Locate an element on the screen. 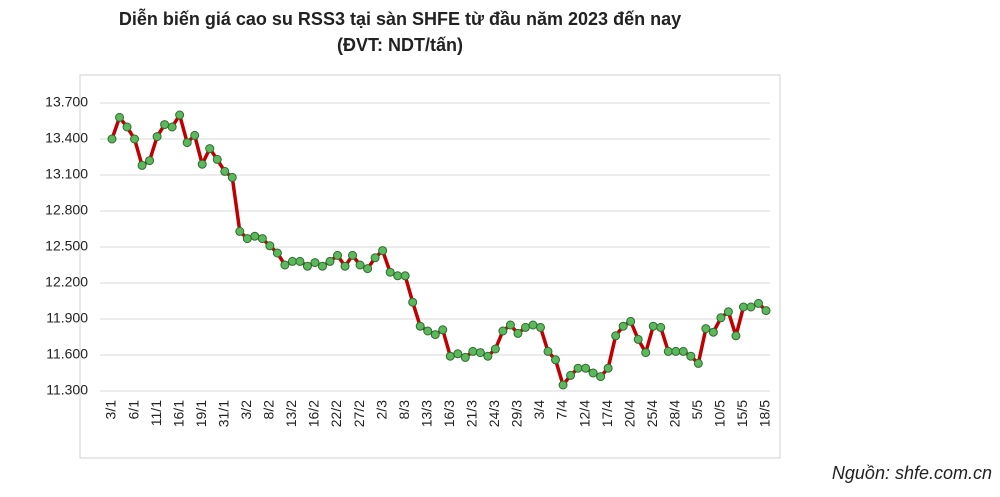 Image resolution: width=1000 pixels, height=497 pixels. x-tick-label: 5/5 is located at coordinates (697, 410).